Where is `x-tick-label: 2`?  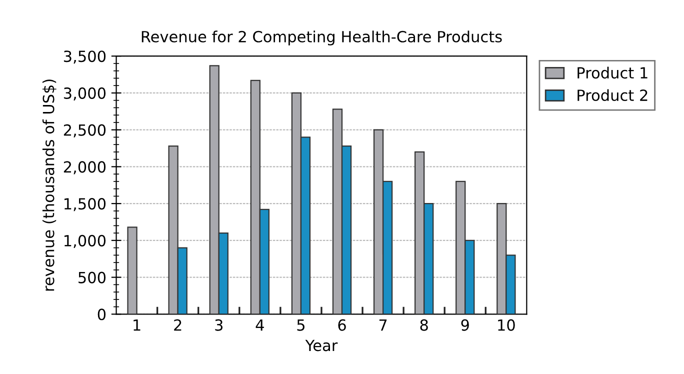 x-tick-label: 2 is located at coordinates (178, 325).